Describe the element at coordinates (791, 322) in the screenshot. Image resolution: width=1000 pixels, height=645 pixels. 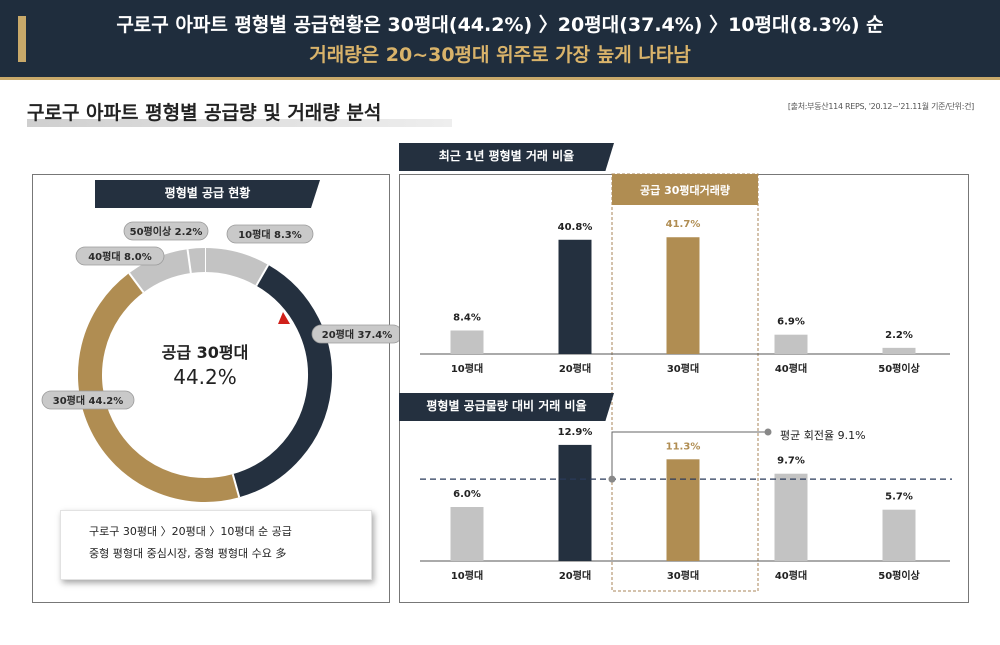
I see `top-value-label: 6.9%` at that location.